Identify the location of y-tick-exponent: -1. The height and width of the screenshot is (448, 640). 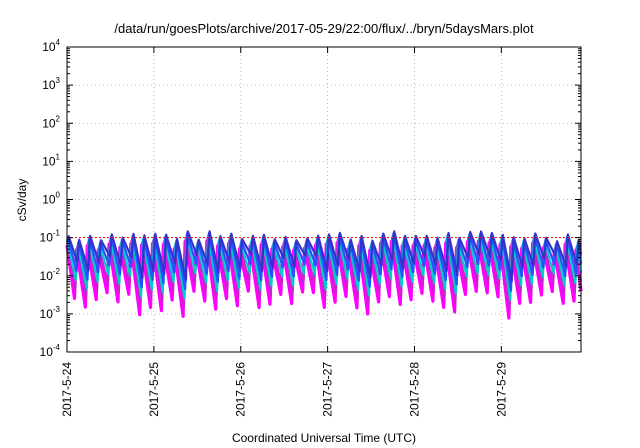
(57, 233).